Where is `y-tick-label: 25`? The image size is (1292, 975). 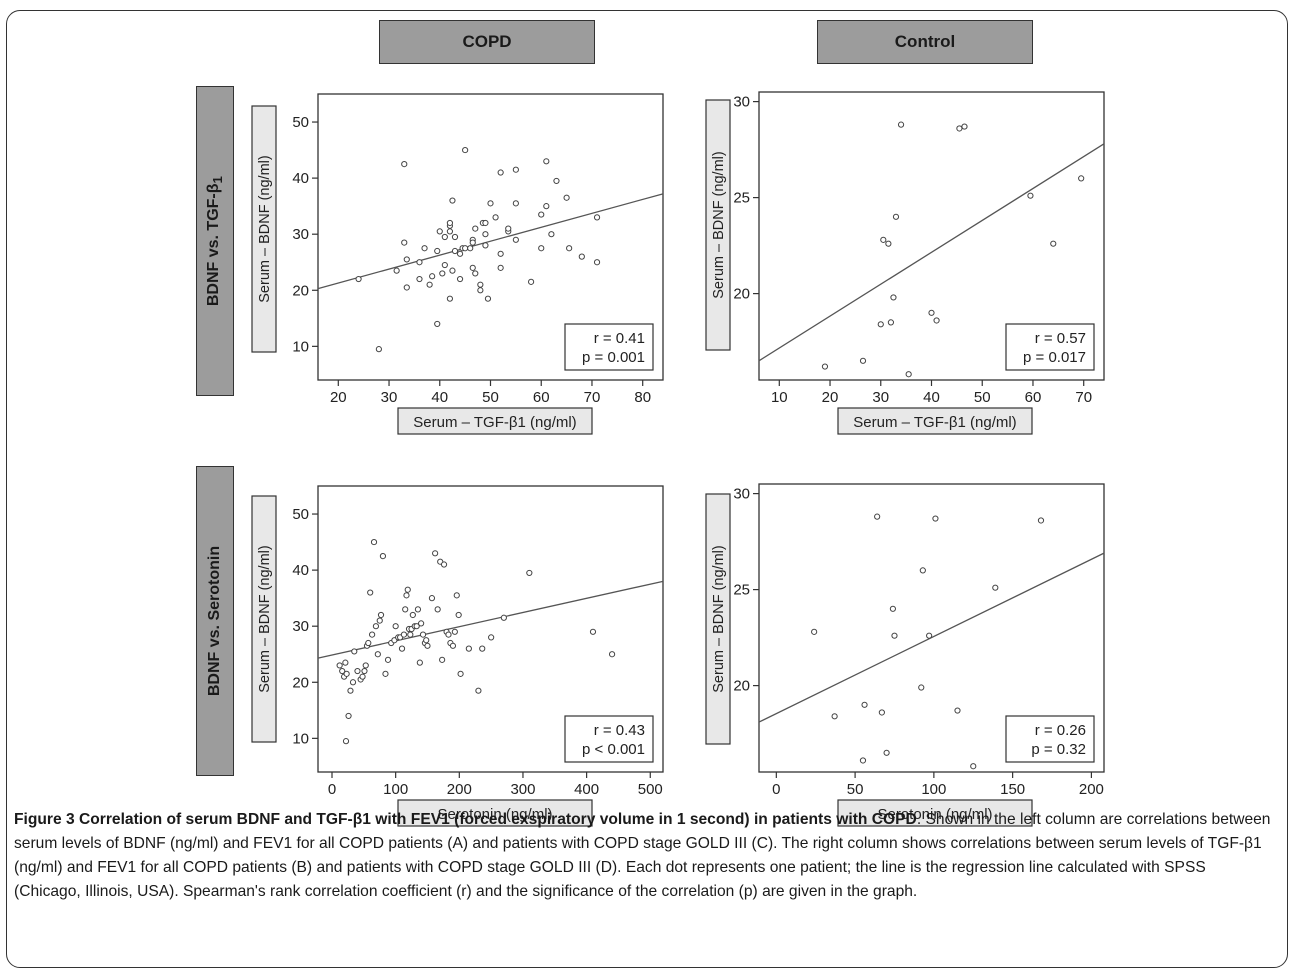
y-tick-label: 25 is located at coordinates (741, 590).